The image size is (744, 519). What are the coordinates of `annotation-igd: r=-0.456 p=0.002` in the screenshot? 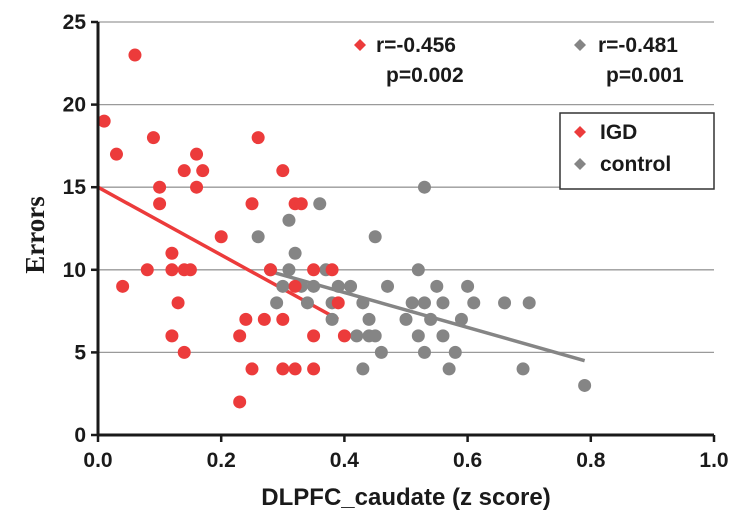 It's located at (409, 60).